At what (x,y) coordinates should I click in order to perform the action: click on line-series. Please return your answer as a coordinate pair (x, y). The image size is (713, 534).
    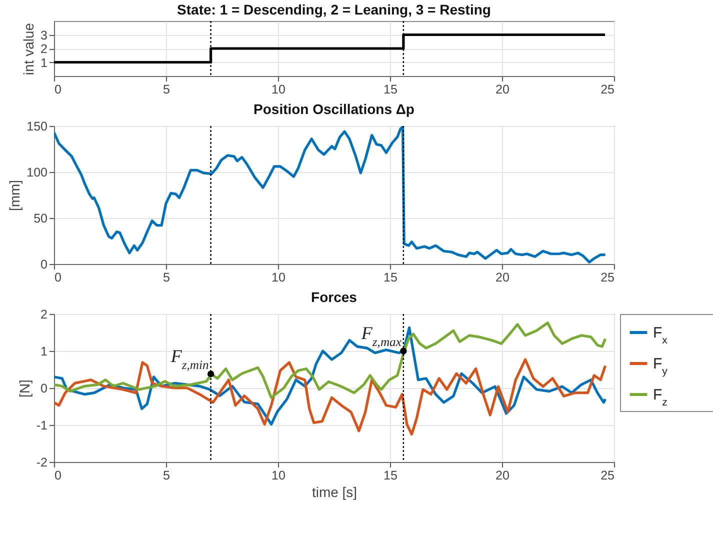
    Looking at the image, I should click on (330, 360).